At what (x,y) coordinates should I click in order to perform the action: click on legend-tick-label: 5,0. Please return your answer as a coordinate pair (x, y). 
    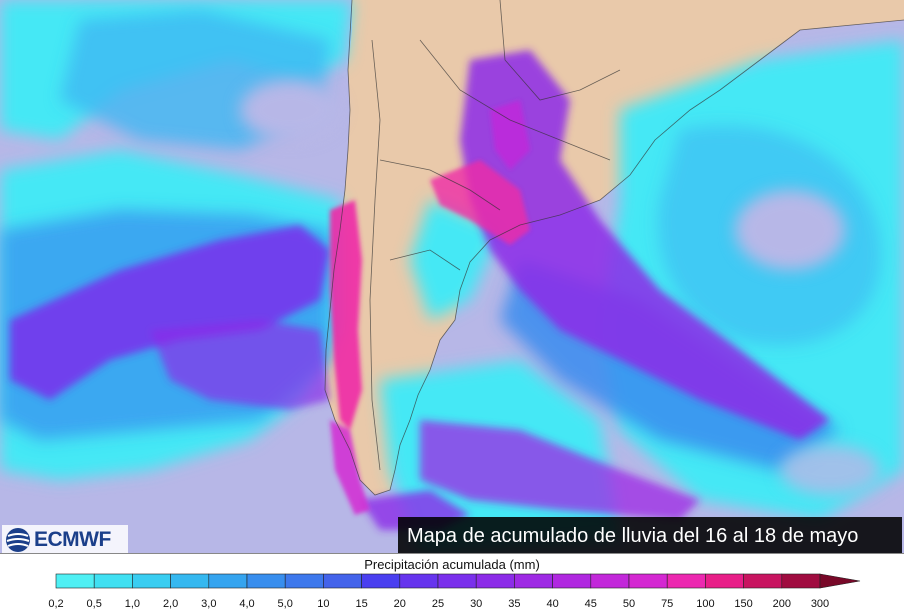
    Looking at the image, I should click on (285, 604).